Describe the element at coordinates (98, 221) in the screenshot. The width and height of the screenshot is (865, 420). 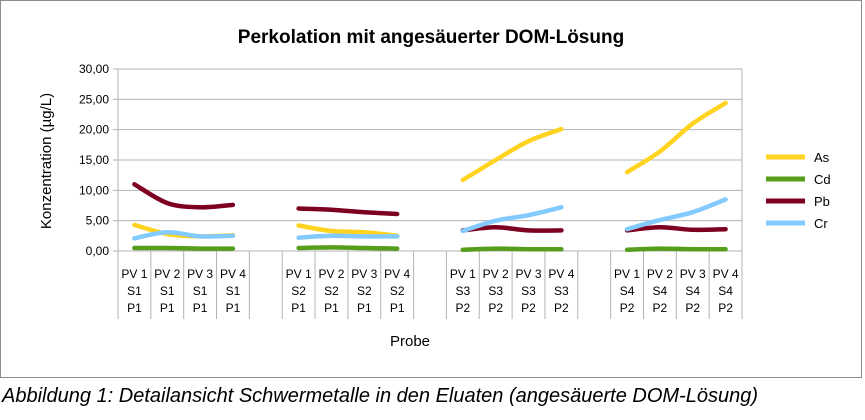
I see `y-tick-label: 5,00` at that location.